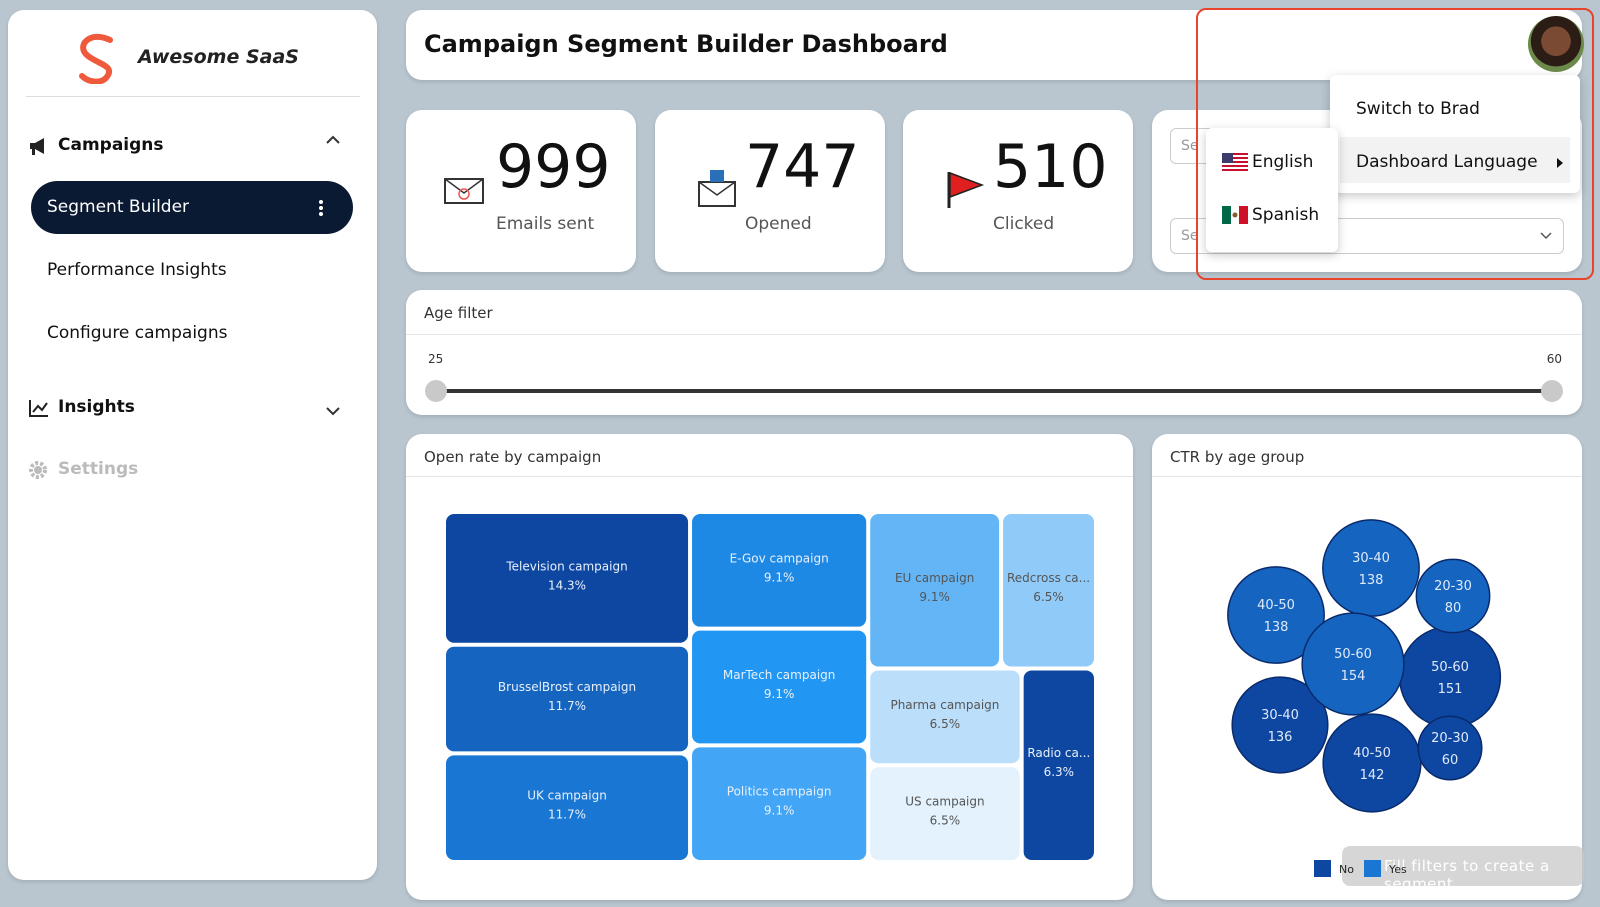 The image size is (1600, 907). Describe the element at coordinates (137, 270) in the screenshot. I see `nav-performance: Performance Insights` at that location.